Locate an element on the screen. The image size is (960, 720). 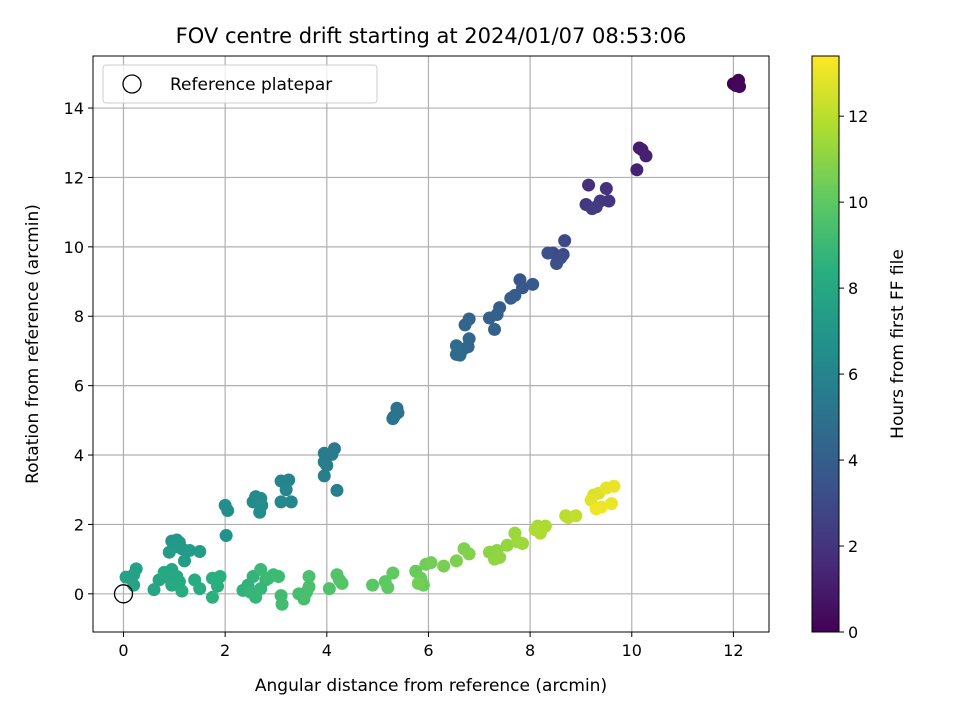
y-tick-label: 8 is located at coordinates (79, 316).